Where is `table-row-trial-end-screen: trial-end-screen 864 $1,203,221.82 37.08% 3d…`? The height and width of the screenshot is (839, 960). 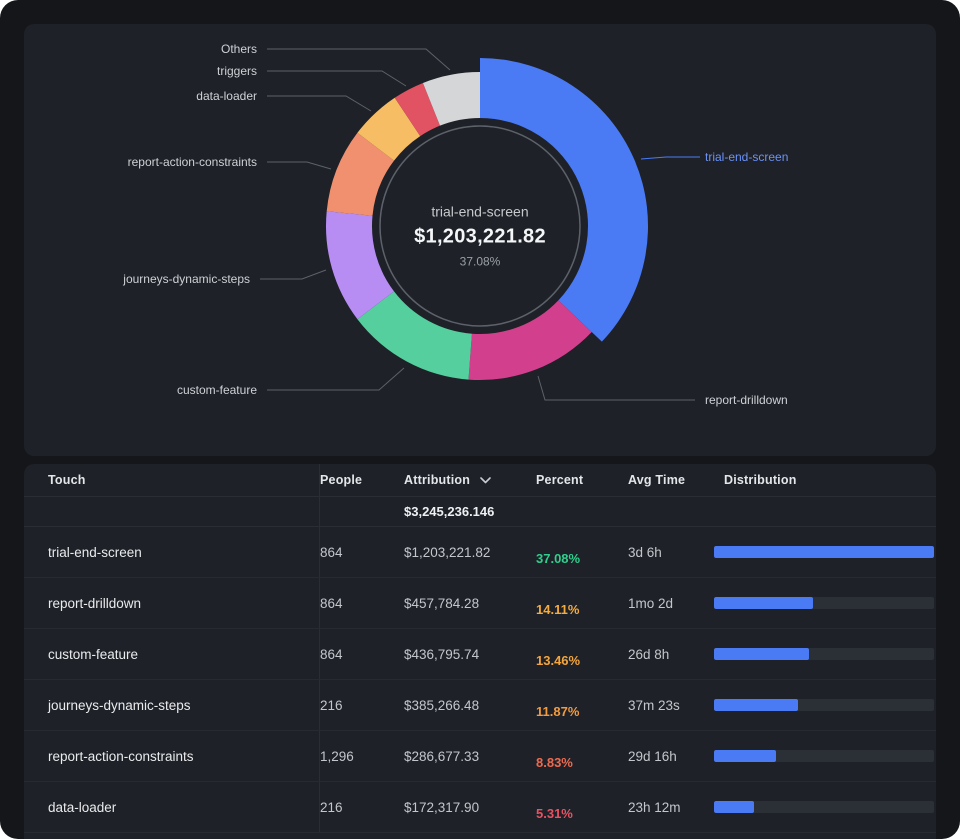
table-row-trial-end-screen: trial-end-screen 864 $1,203,221.82 37.08% 3d… is located at coordinates (480, 552).